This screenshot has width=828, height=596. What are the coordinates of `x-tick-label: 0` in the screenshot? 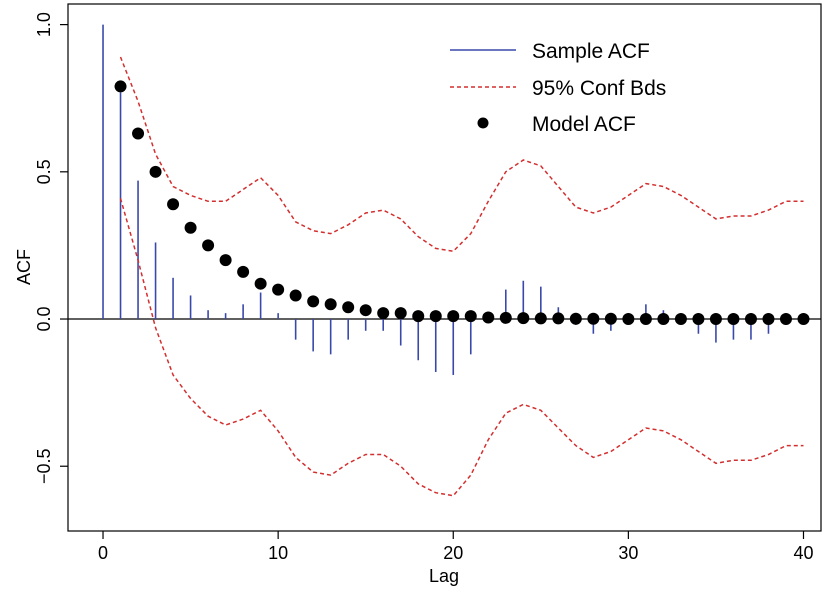 It's located at (103, 553).